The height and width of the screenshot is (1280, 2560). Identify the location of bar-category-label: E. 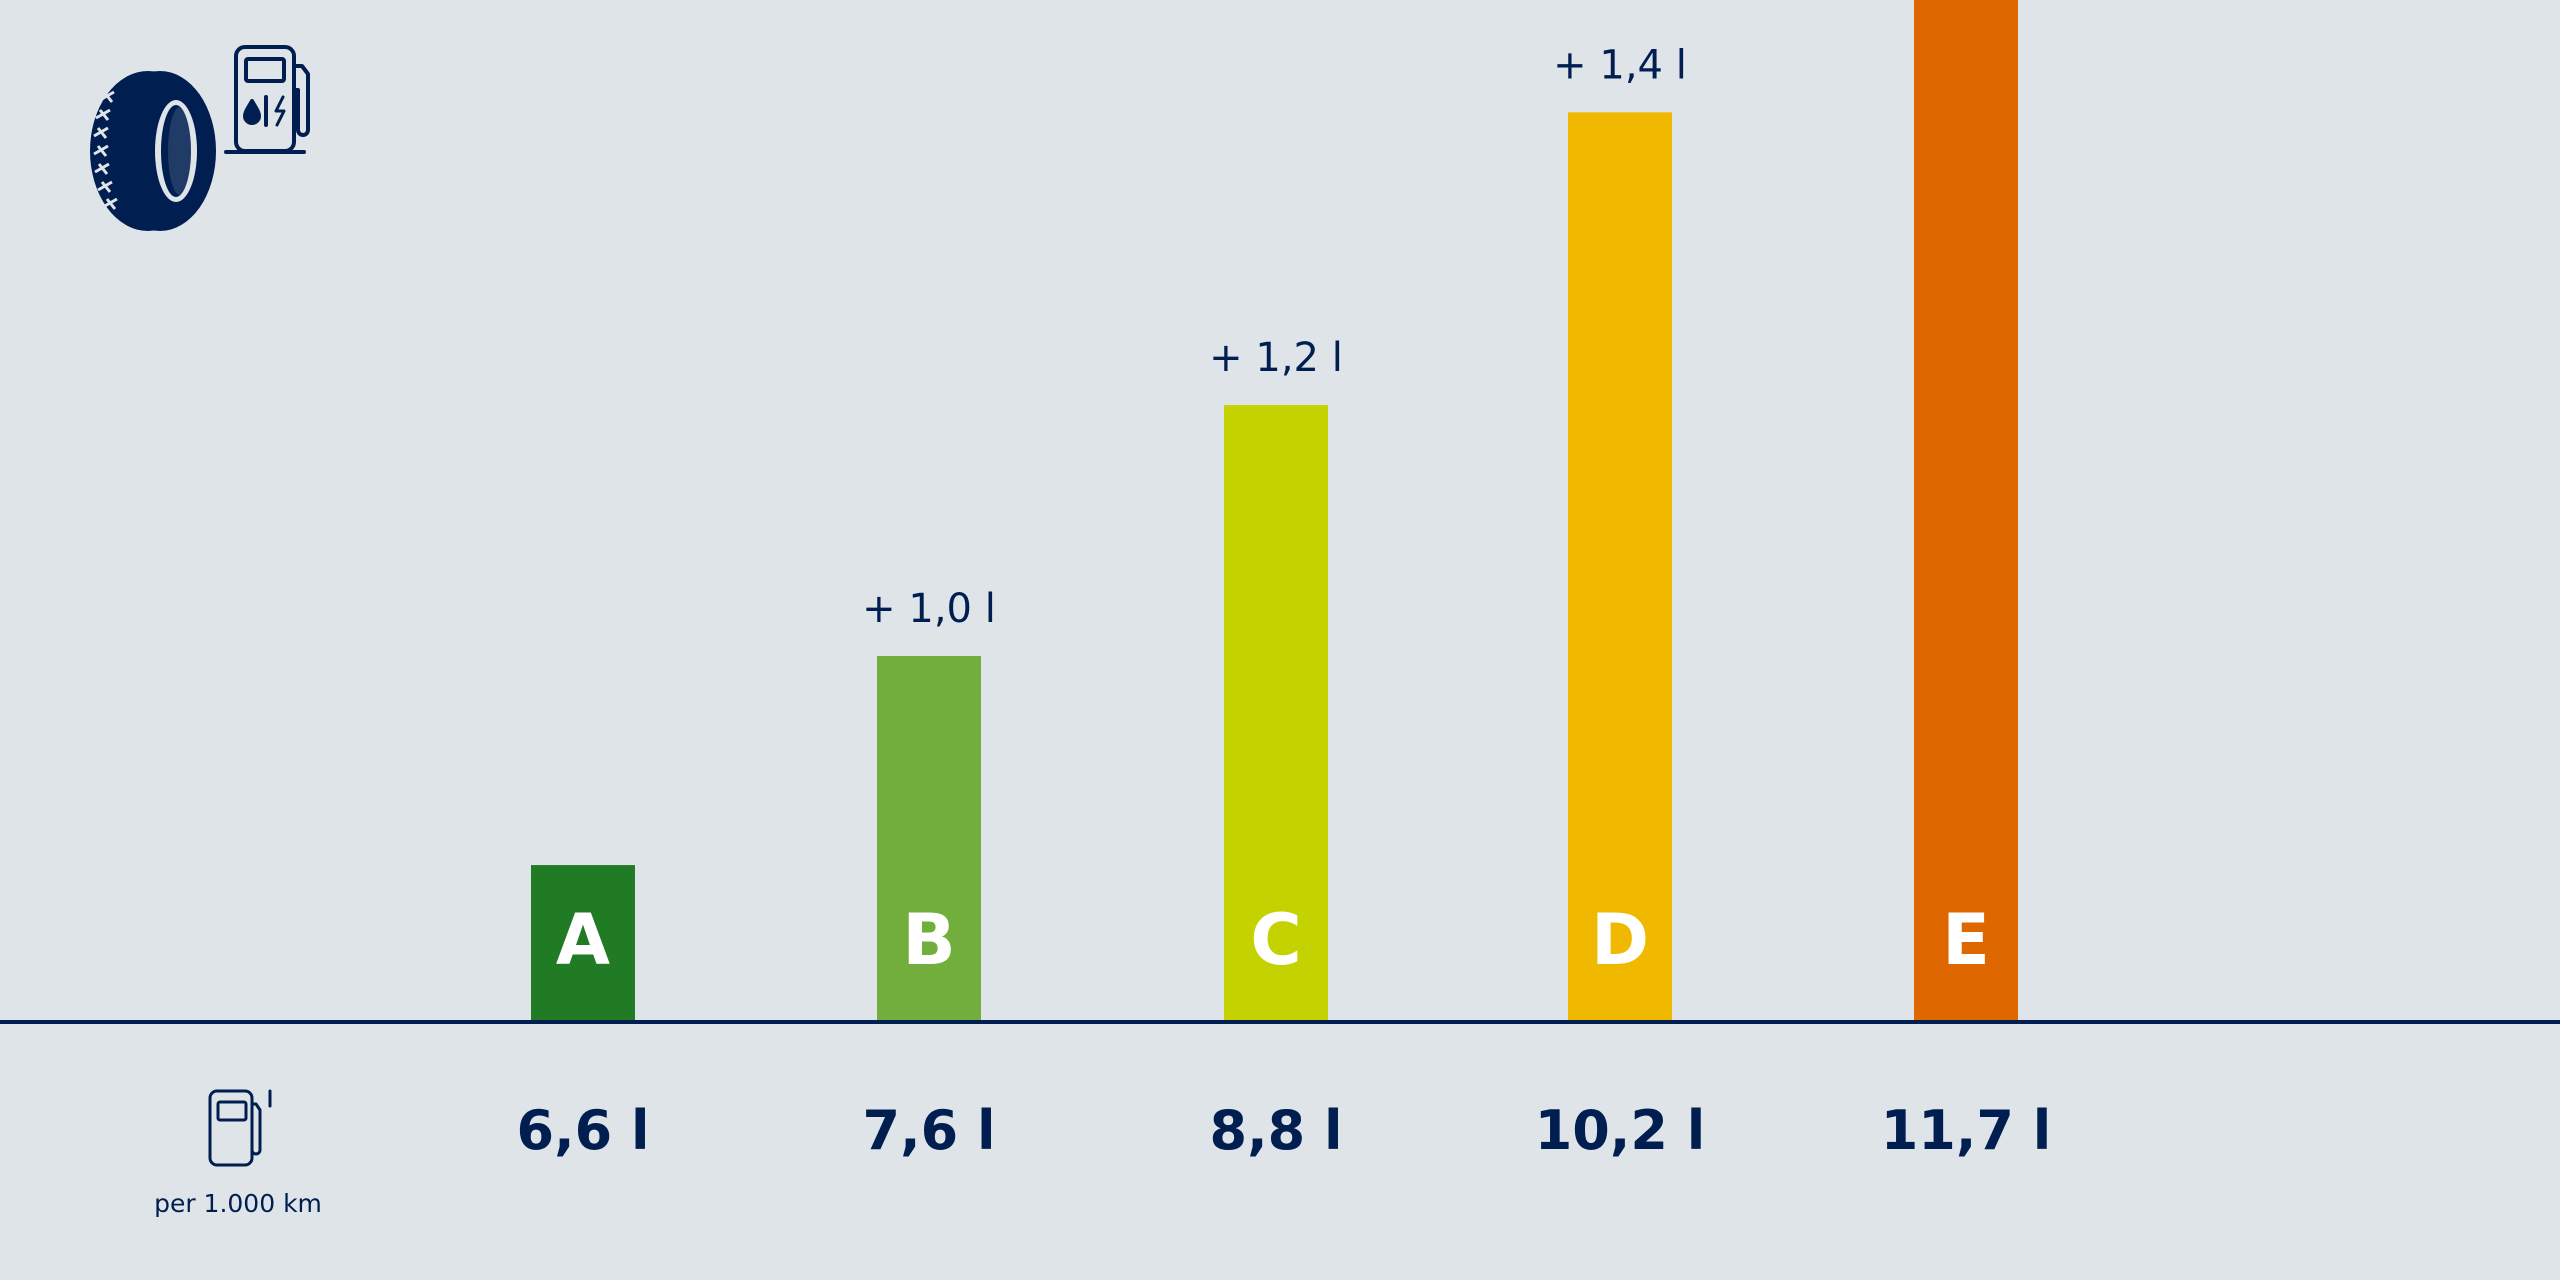
(1966, 940).